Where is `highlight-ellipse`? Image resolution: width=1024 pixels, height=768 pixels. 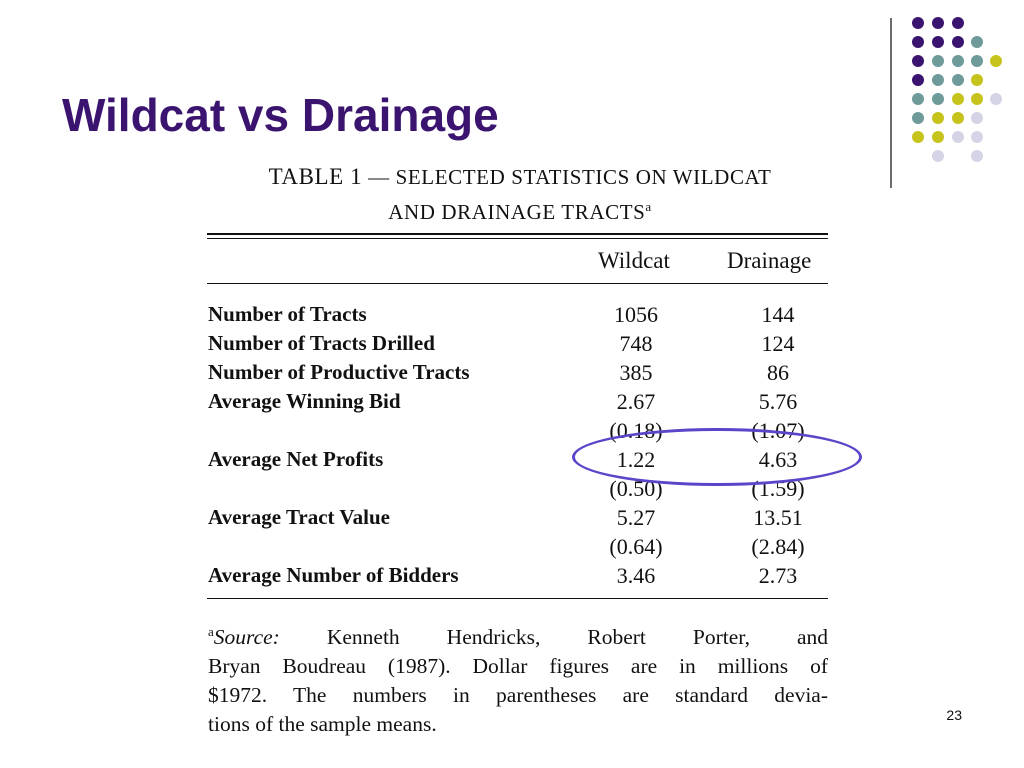
highlight-ellipse is located at coordinates (717, 457).